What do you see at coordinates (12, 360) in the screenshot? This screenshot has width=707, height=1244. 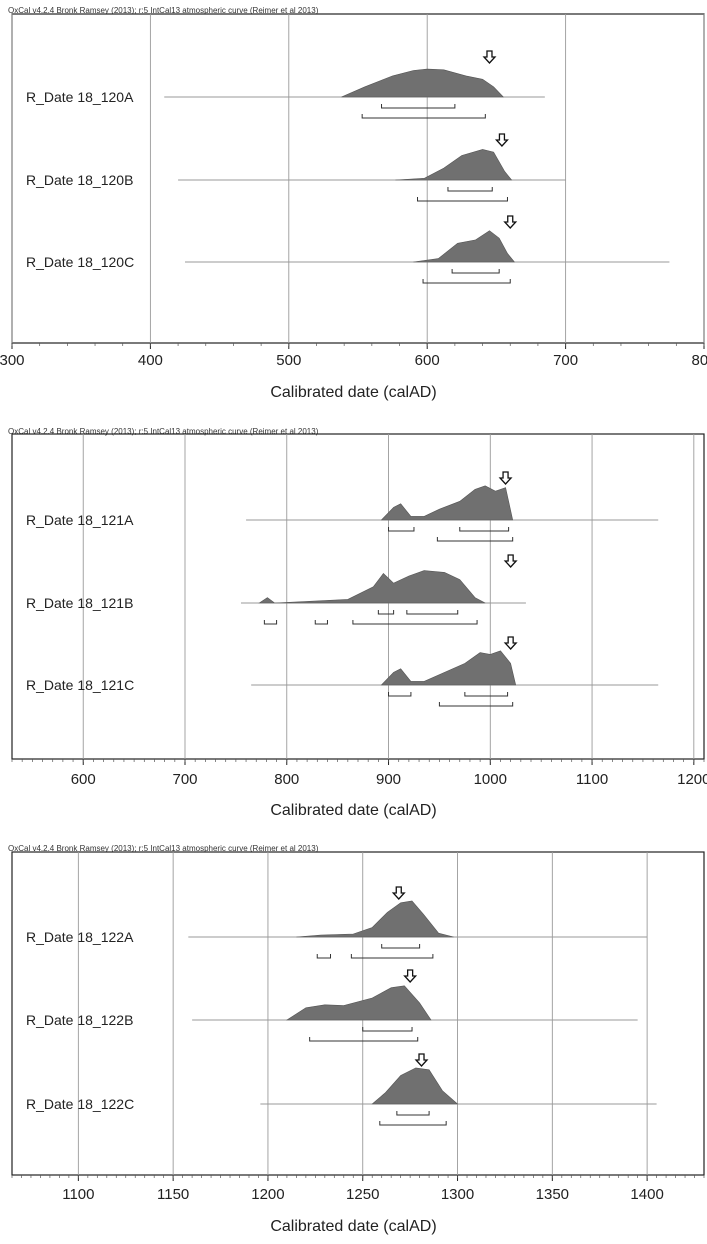 I see `x-tick-label: 300` at bounding box center [12, 360].